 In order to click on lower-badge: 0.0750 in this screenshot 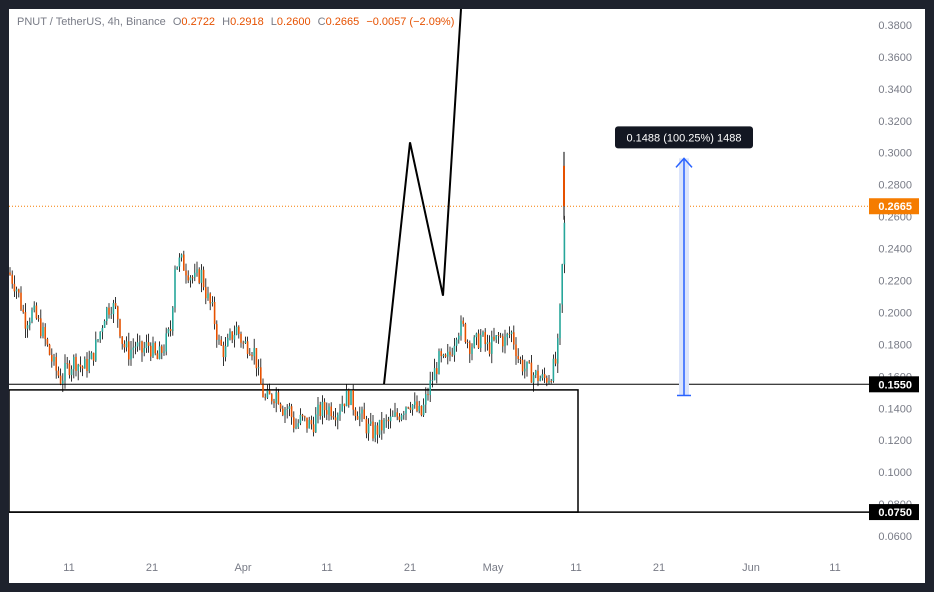, I will do `click(895, 513)`.